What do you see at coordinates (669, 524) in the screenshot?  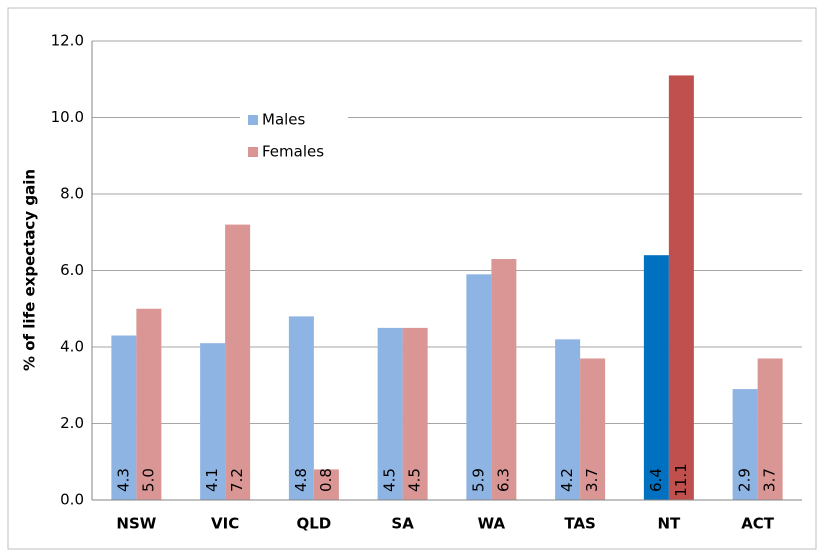 I see `x-tick-label: NT` at bounding box center [669, 524].